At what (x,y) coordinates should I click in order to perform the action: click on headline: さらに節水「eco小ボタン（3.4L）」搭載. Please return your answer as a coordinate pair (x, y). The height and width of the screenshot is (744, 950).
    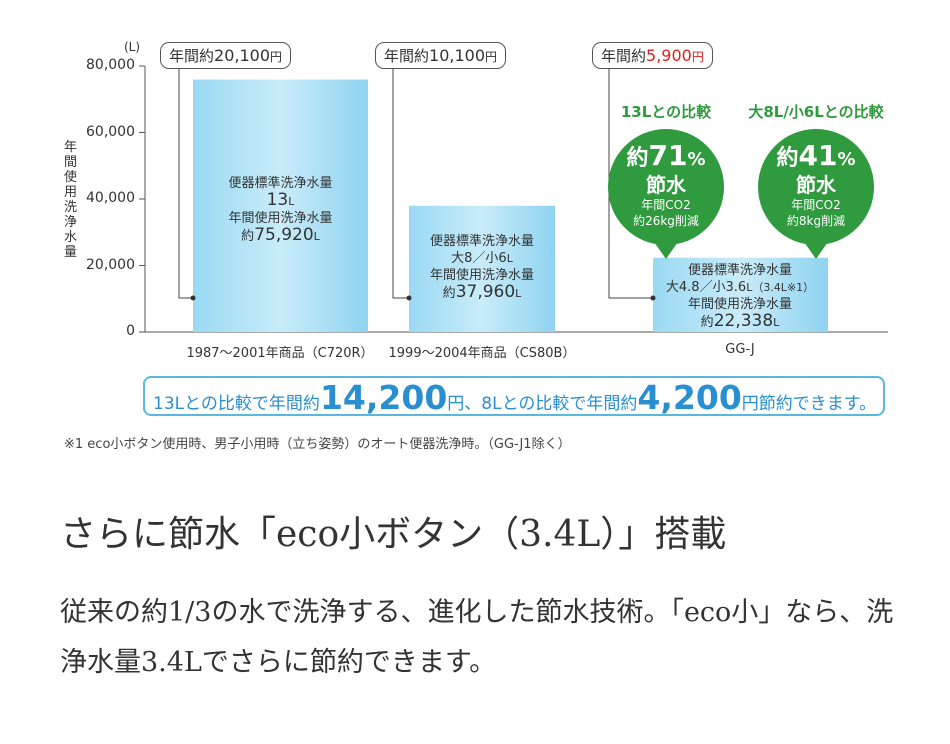
    Looking at the image, I should click on (393, 534).